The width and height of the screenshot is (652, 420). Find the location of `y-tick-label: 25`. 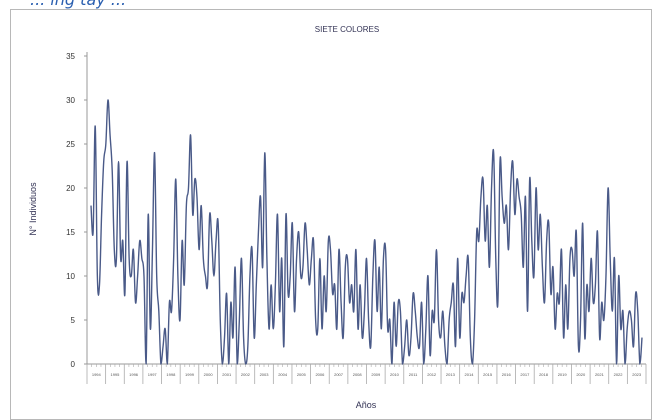

y-tick-label: 25 is located at coordinates (70, 144).